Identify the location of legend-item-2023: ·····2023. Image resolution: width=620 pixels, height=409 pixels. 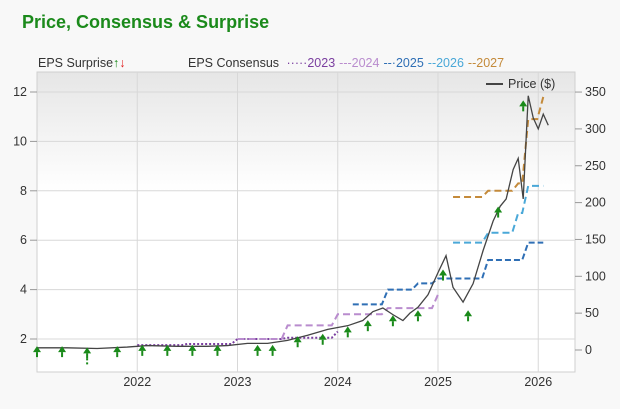
(311, 63).